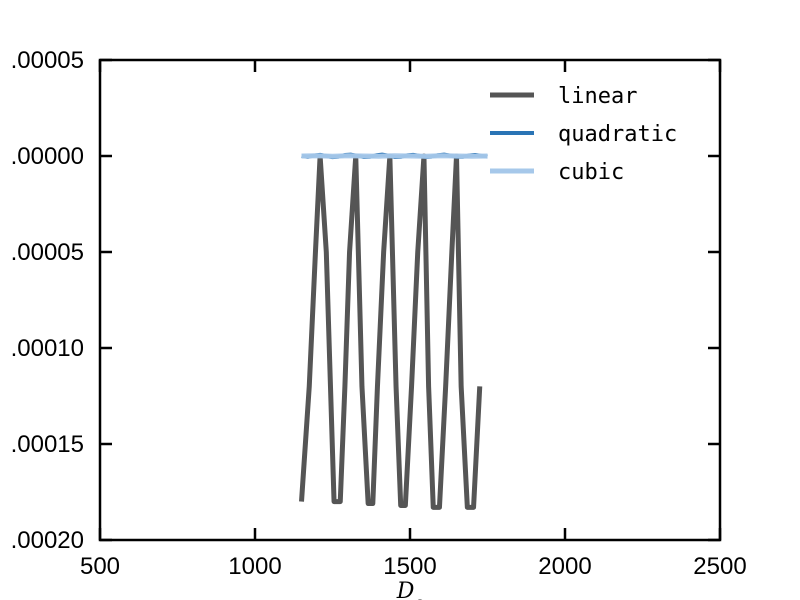 The image size is (800, 600). Describe the element at coordinates (597, 96) in the screenshot. I see `legend-linear-label: linear` at that location.